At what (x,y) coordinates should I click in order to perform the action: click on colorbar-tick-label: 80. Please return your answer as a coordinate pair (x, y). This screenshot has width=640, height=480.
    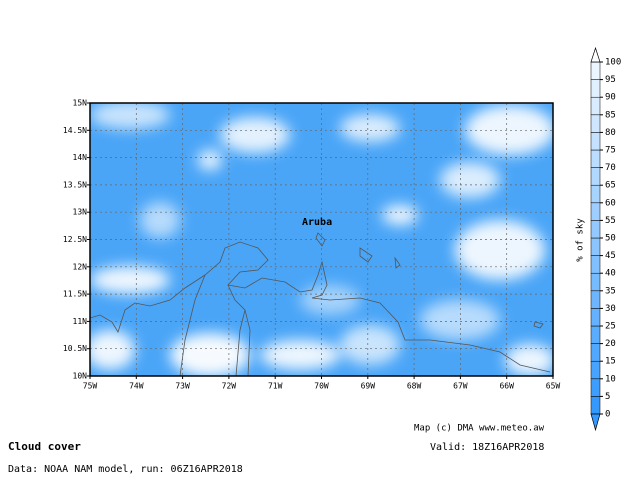
    Looking at the image, I should click on (610, 133).